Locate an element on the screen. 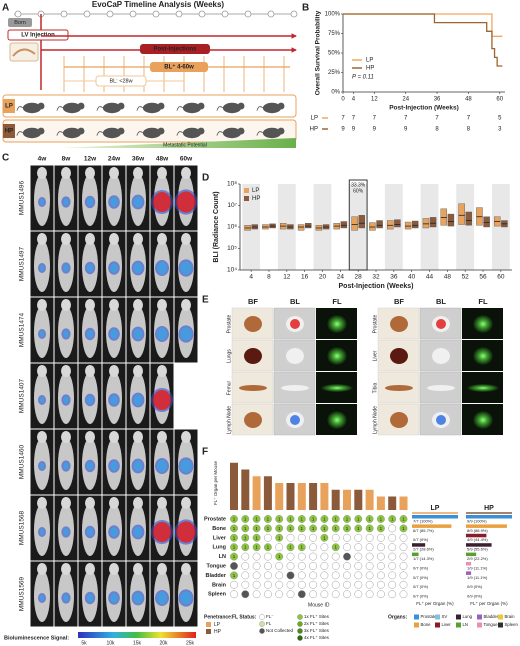 Image resolution: width=520 pixels, height=646 pixels. column-header: FL is located at coordinates (337, 301).